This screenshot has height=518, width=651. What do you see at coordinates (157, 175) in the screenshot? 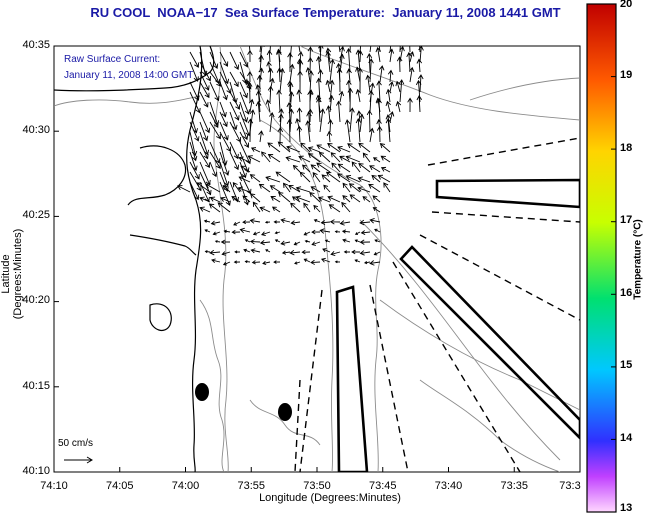
I see `coastline-bay` at bounding box center [157, 175].